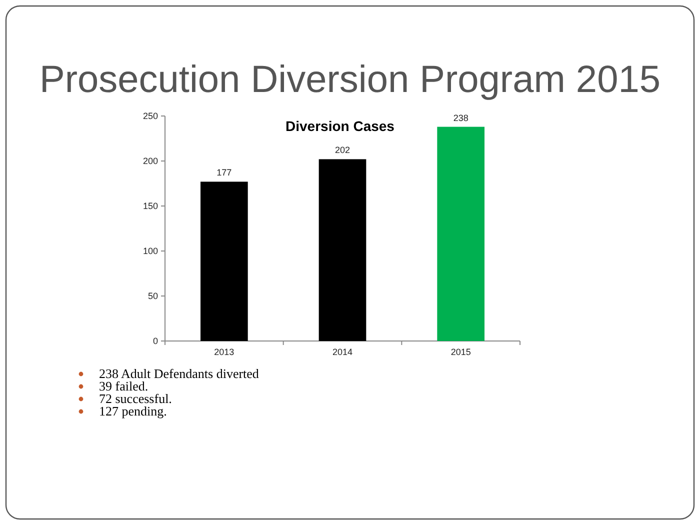 Image resolution: width=700 pixels, height=525 pixels. I want to click on chart-subtitle: Diversion Cases, so click(340, 126).